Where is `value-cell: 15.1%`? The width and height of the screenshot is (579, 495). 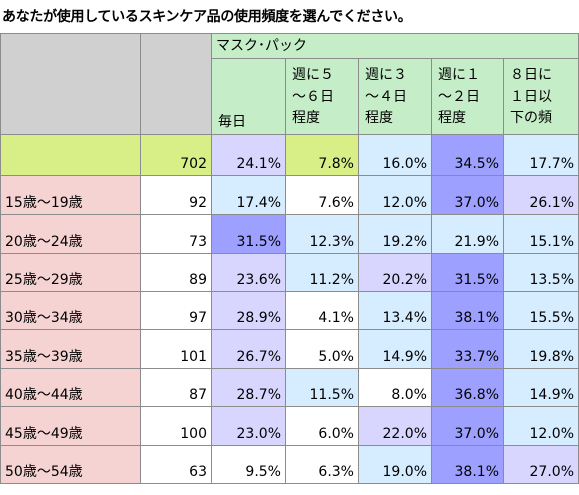 value-cell: 15.1% is located at coordinates (541, 234).